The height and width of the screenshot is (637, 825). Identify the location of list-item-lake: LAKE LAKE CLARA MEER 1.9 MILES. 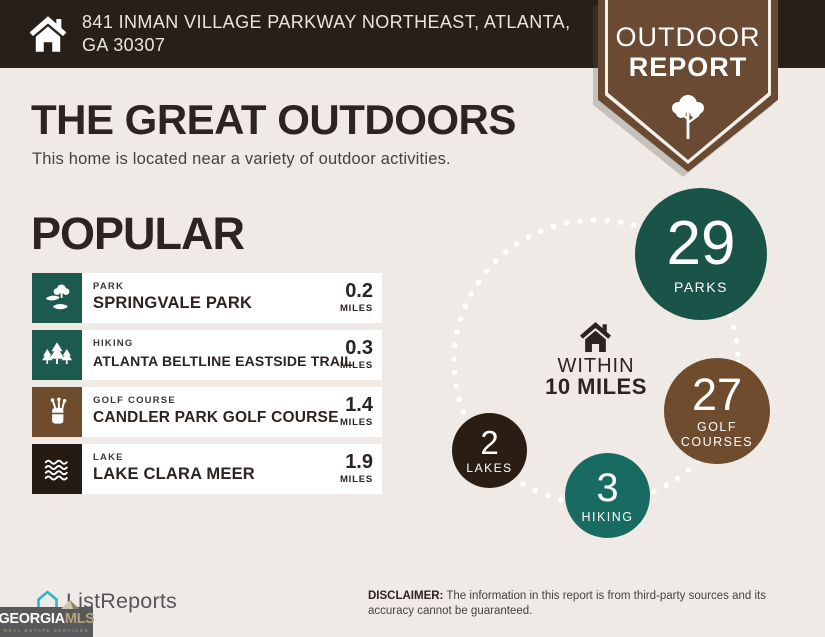
(207, 469).